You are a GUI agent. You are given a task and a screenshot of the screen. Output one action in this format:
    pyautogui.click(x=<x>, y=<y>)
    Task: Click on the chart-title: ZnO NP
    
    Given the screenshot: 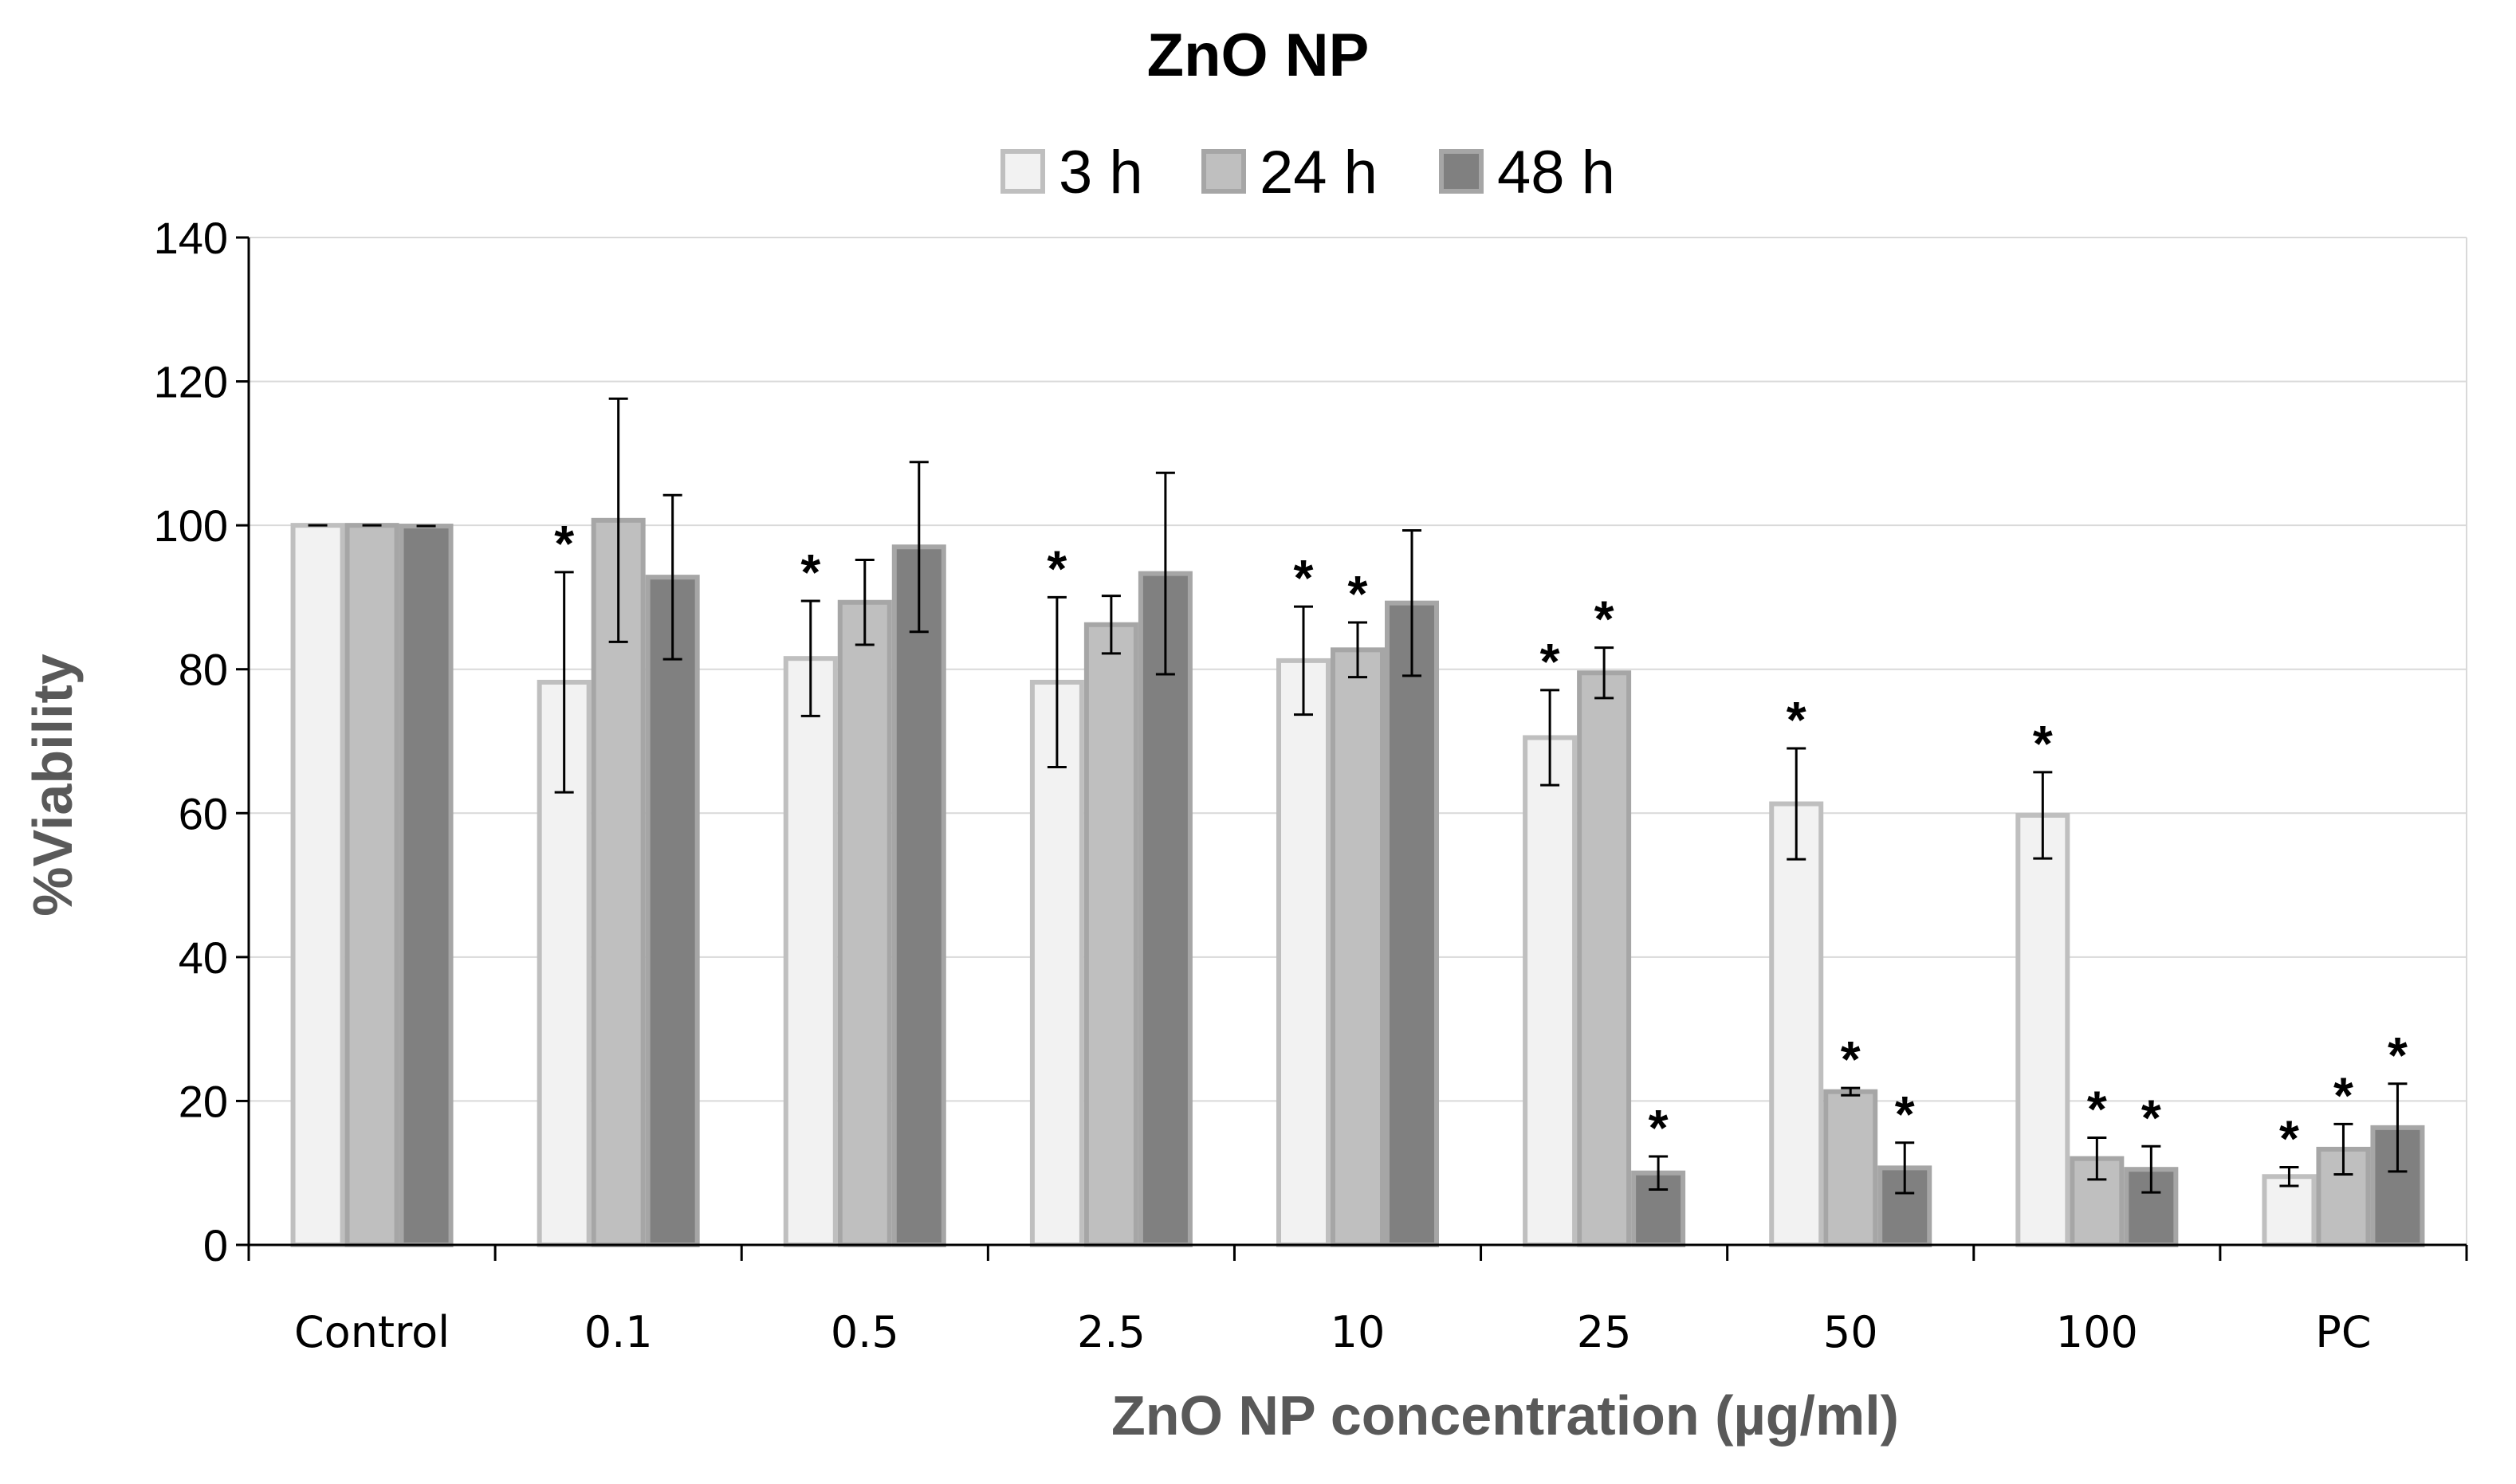 What is the action you would take?
    pyautogui.click(x=1259, y=55)
    